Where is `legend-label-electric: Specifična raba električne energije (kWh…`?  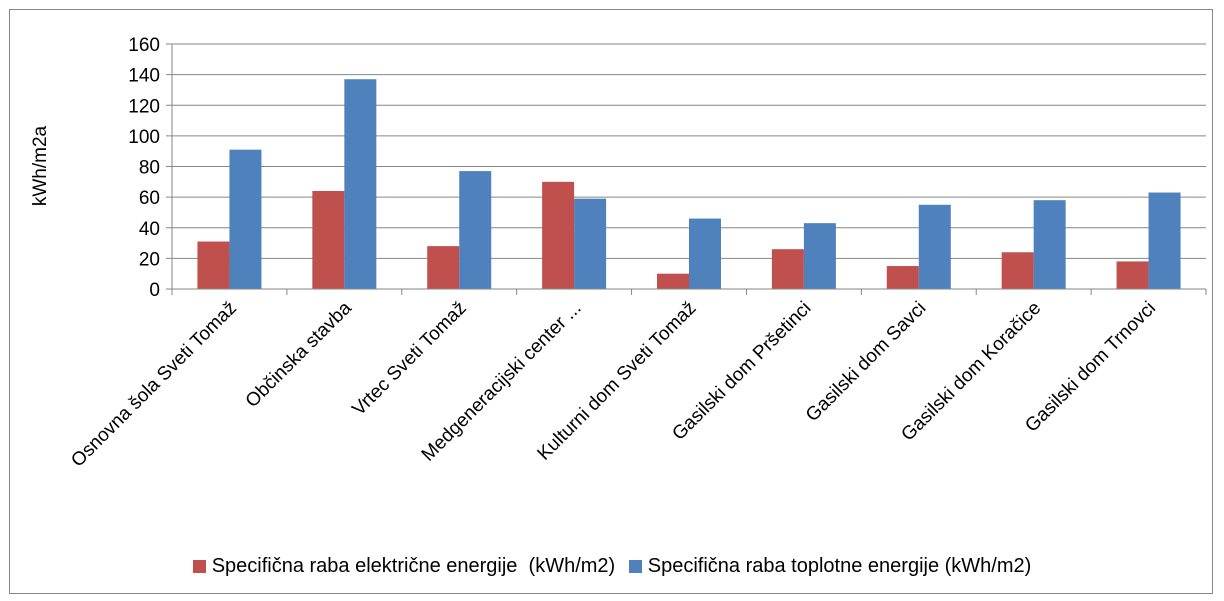 legend-label-electric: Specifična raba električne energije (kWh… is located at coordinates (413, 566).